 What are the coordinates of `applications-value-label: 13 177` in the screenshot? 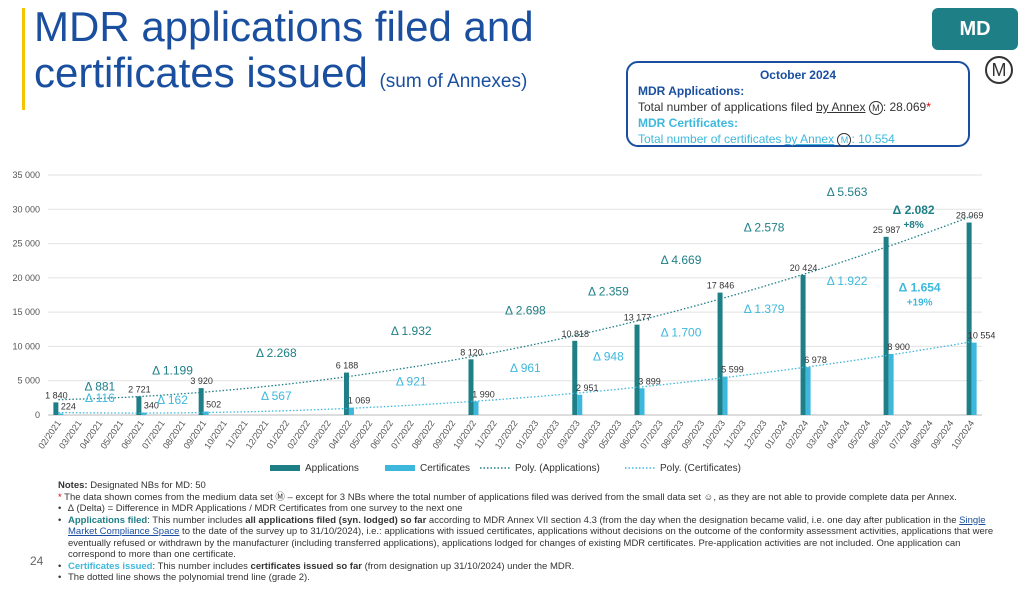 It's located at (638, 318).